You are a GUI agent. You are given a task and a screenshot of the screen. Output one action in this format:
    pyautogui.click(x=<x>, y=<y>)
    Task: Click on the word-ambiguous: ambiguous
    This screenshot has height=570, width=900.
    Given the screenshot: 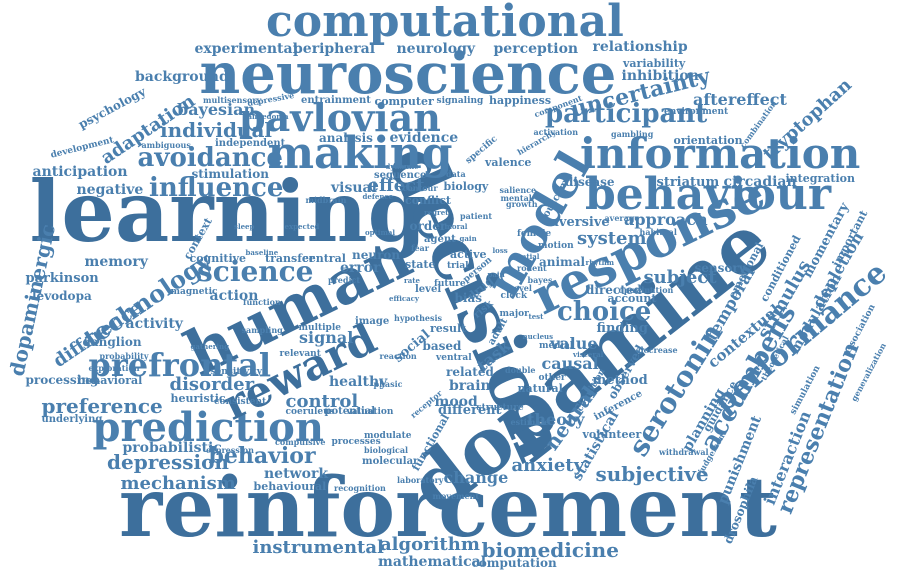 What is the action you would take?
    pyautogui.click(x=166, y=145)
    